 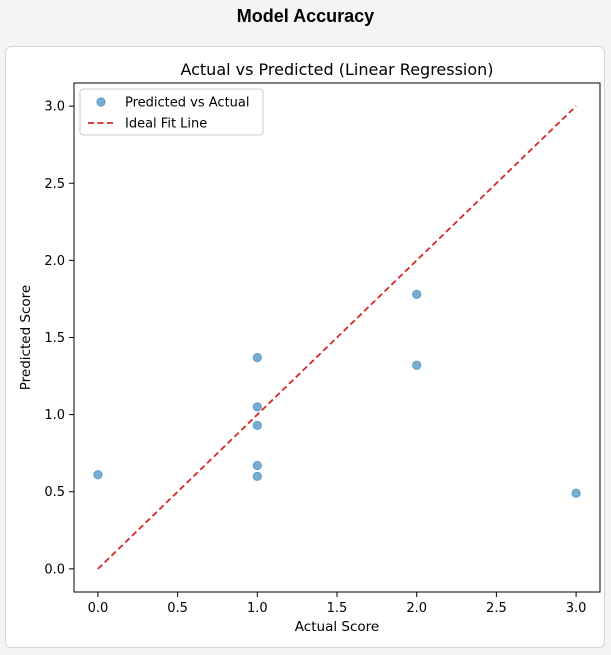 I want to click on legend-box, so click(x=171, y=112).